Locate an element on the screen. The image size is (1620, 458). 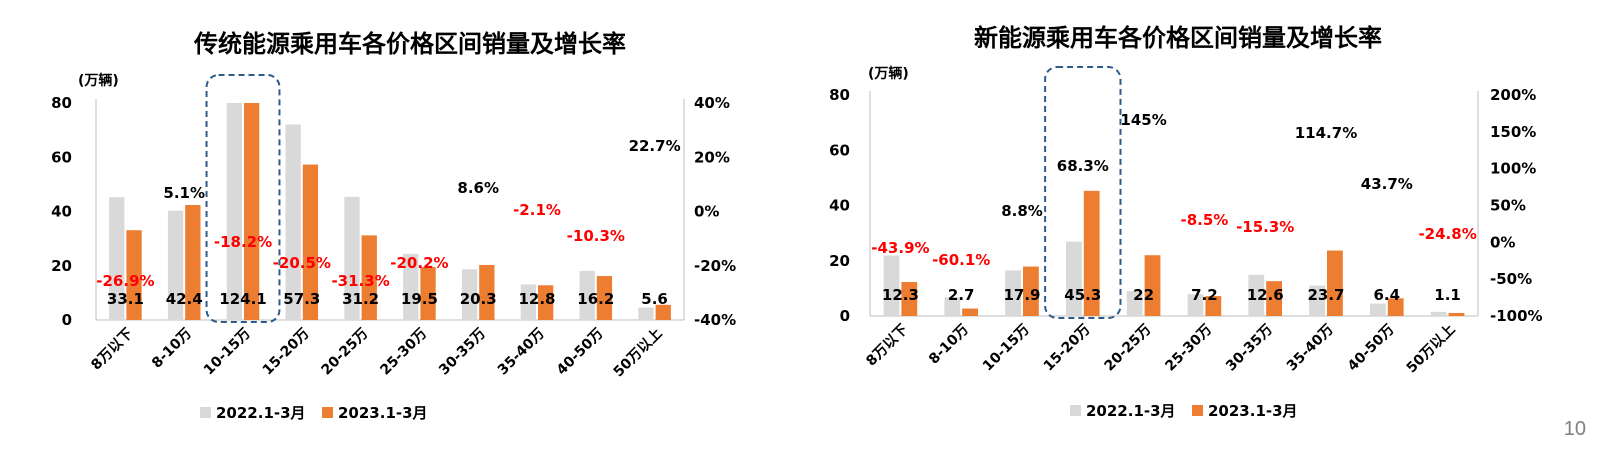
chart2-y-left-tick: 60 is located at coordinates (839, 150).